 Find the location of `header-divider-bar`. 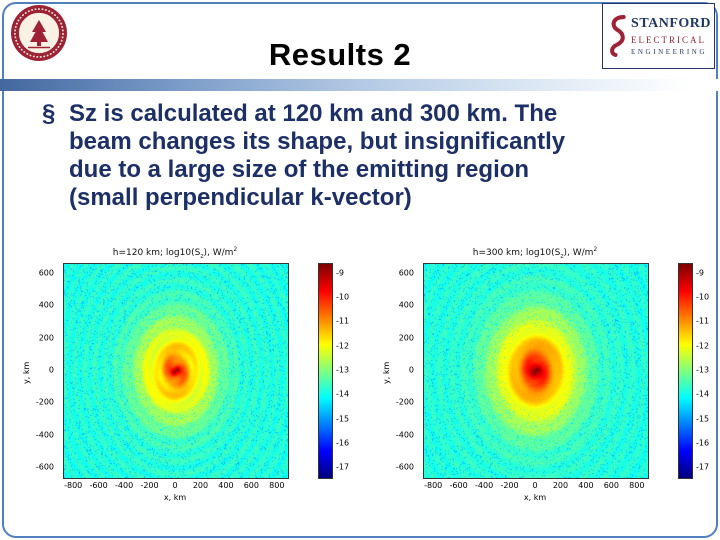

header-divider-bar is located at coordinates (360, 85).